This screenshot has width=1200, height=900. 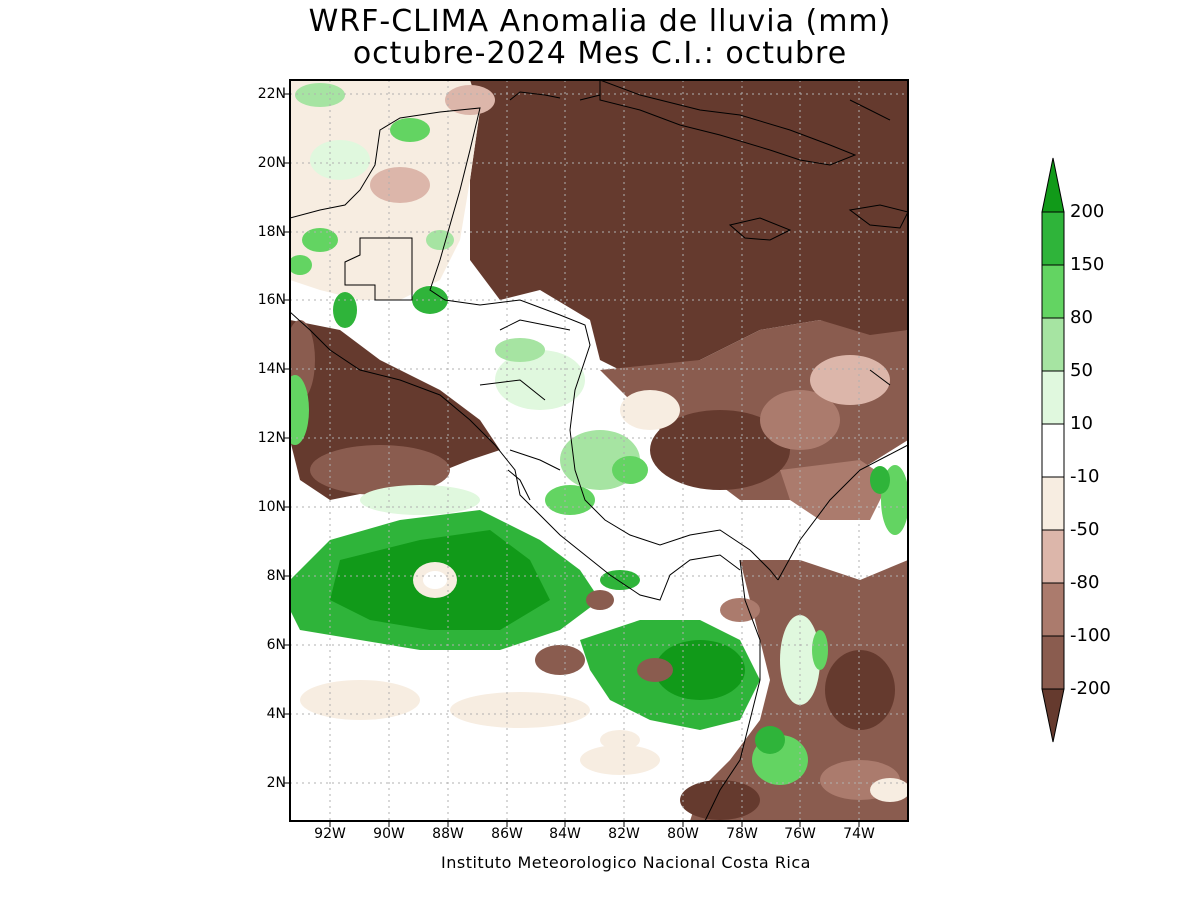 I want to click on x-tick-label: 82W, so click(x=624, y=834).